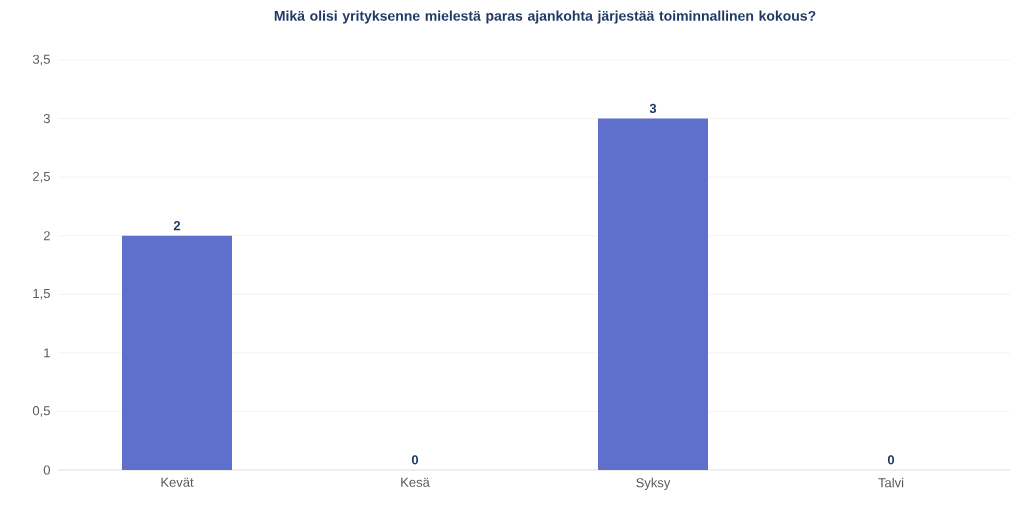 The image size is (1019, 512). I want to click on y-tick-label: 0, so click(46, 470).